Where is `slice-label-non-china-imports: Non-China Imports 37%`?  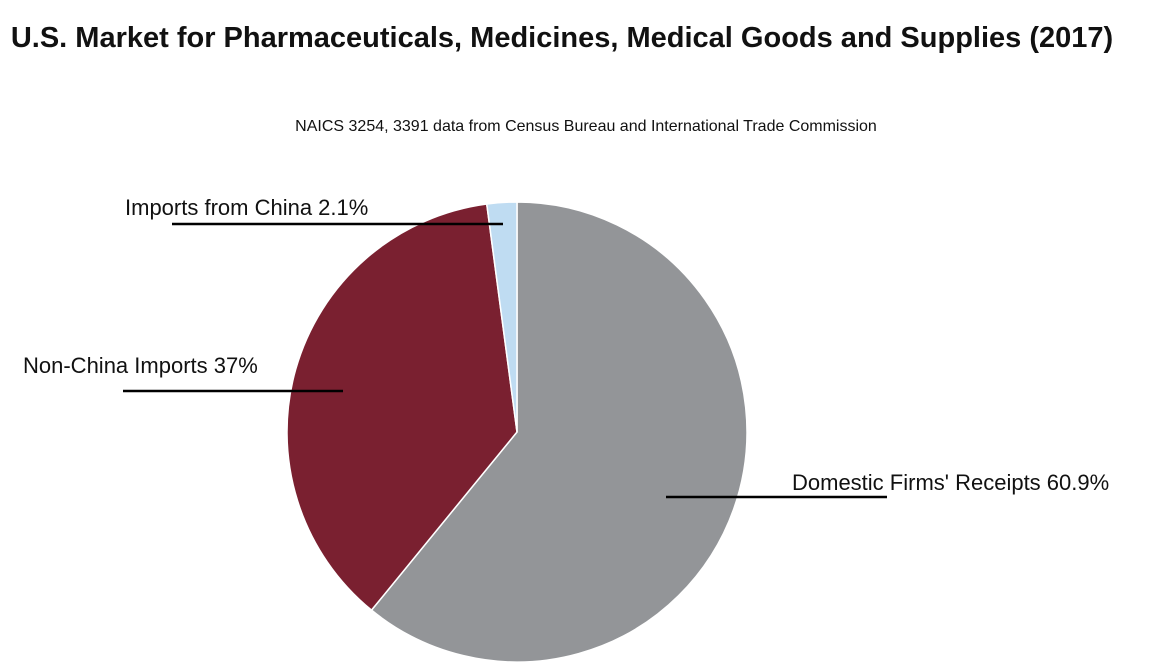
slice-label-non-china-imports: Non-China Imports 37% is located at coordinates (140, 365).